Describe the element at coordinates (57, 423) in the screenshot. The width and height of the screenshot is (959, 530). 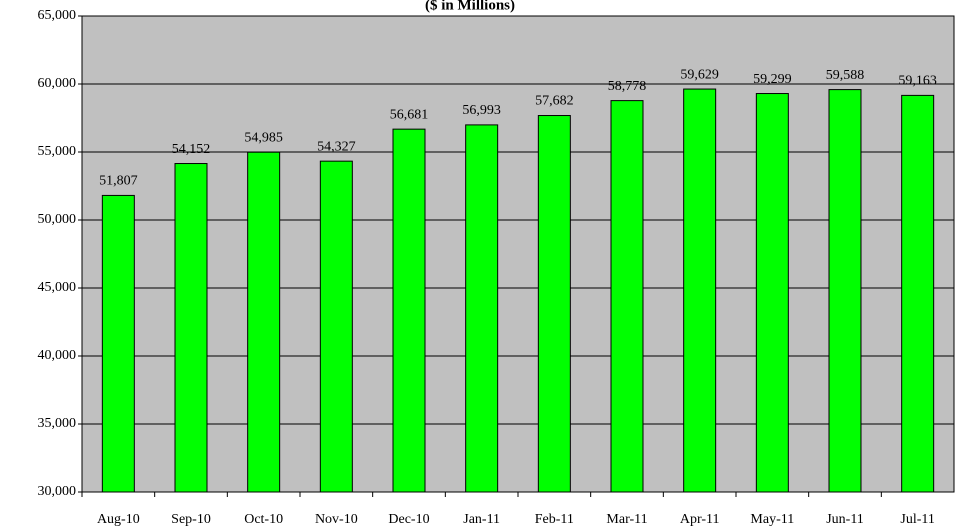
I see `y-tick-label: 35,000` at that location.